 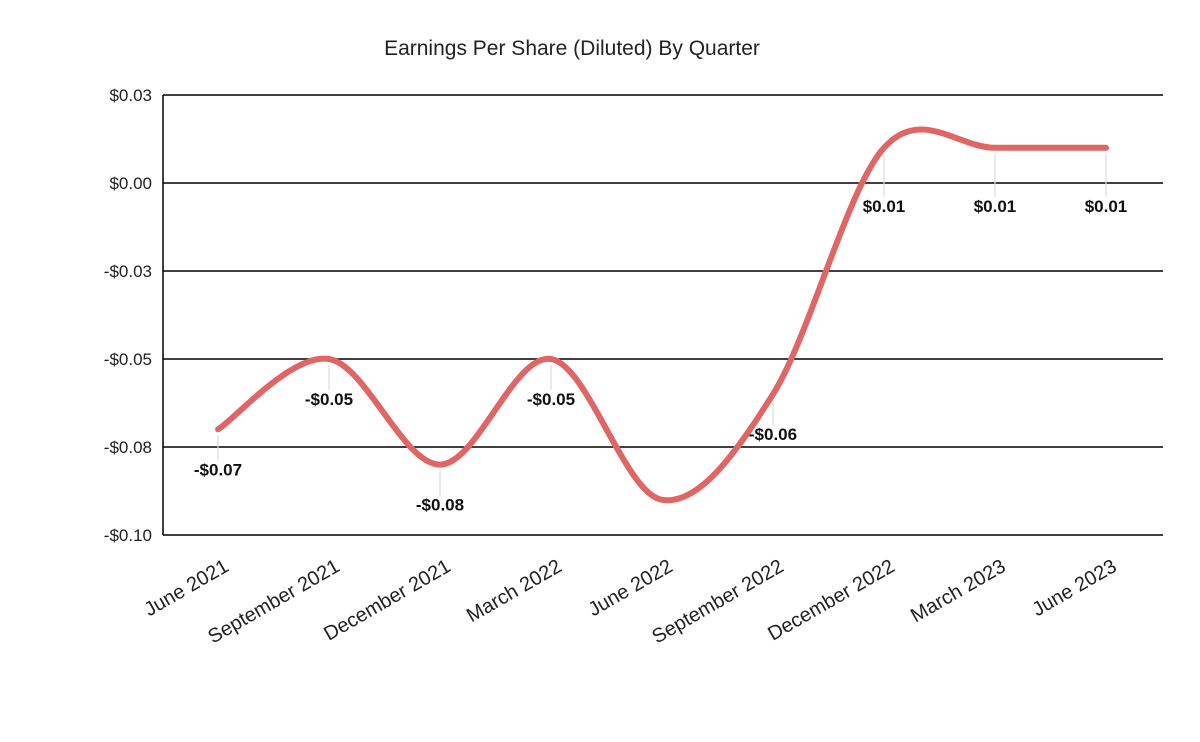 What do you see at coordinates (831, 600) in the screenshot?
I see `x-tick-label: December 2022` at bounding box center [831, 600].